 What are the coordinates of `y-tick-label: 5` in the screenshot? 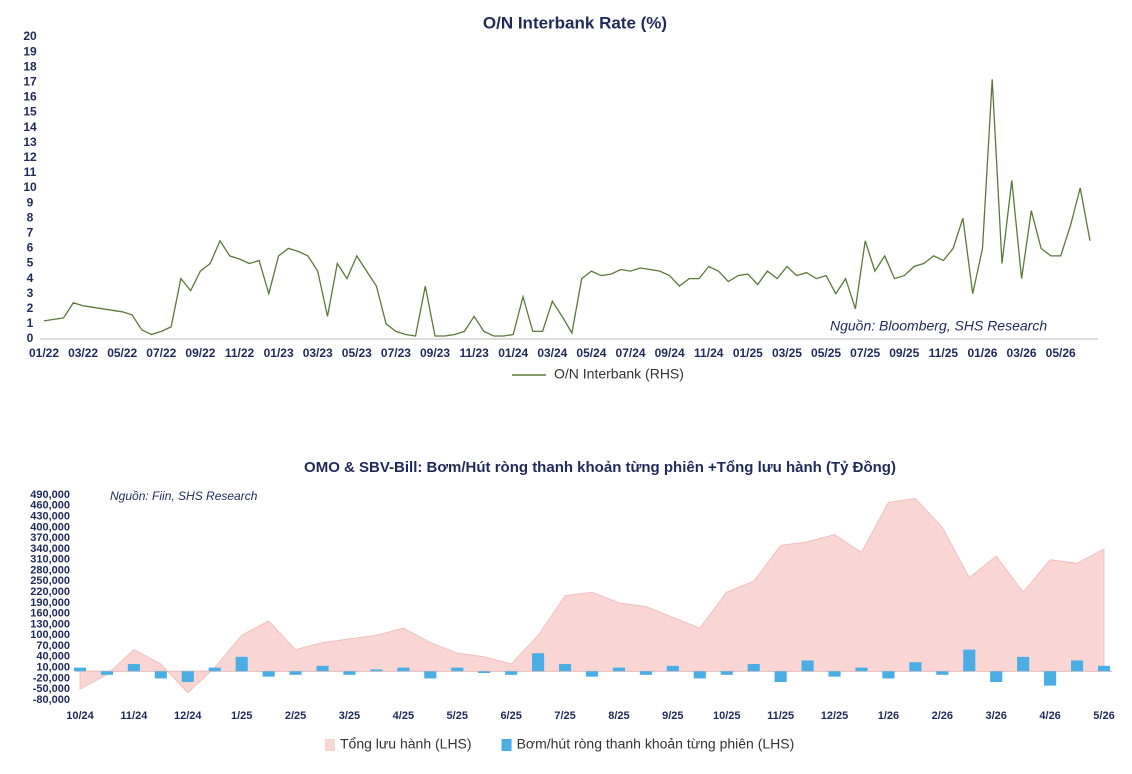 It's located at (30, 263).